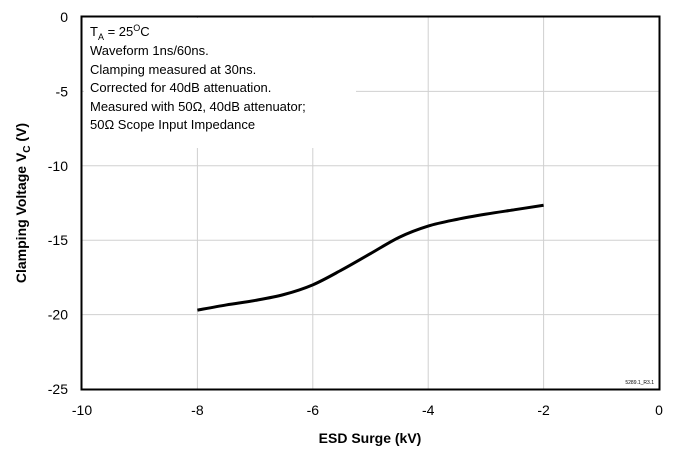 Image resolution: width=680 pixels, height=449 pixels. What do you see at coordinates (58, 315) in the screenshot?
I see `y-tick-label: -20` at bounding box center [58, 315].